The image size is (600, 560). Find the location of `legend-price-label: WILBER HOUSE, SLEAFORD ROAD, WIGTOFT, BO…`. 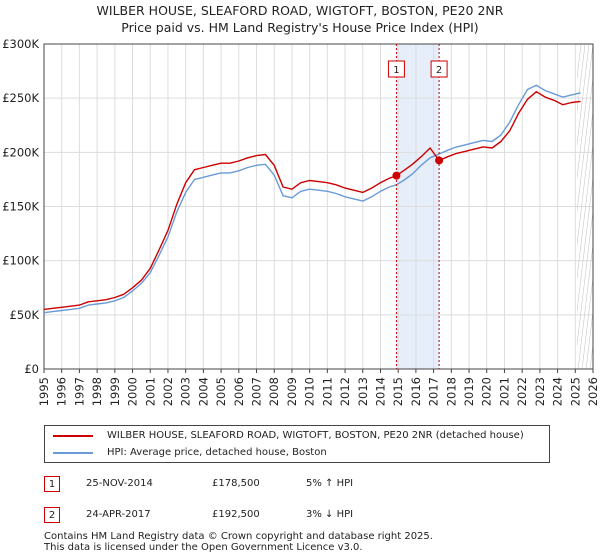

legend-price-label: WILBER HOUSE, SLEAFORD ROAD, WIGTOFT, BO… is located at coordinates (315, 435).